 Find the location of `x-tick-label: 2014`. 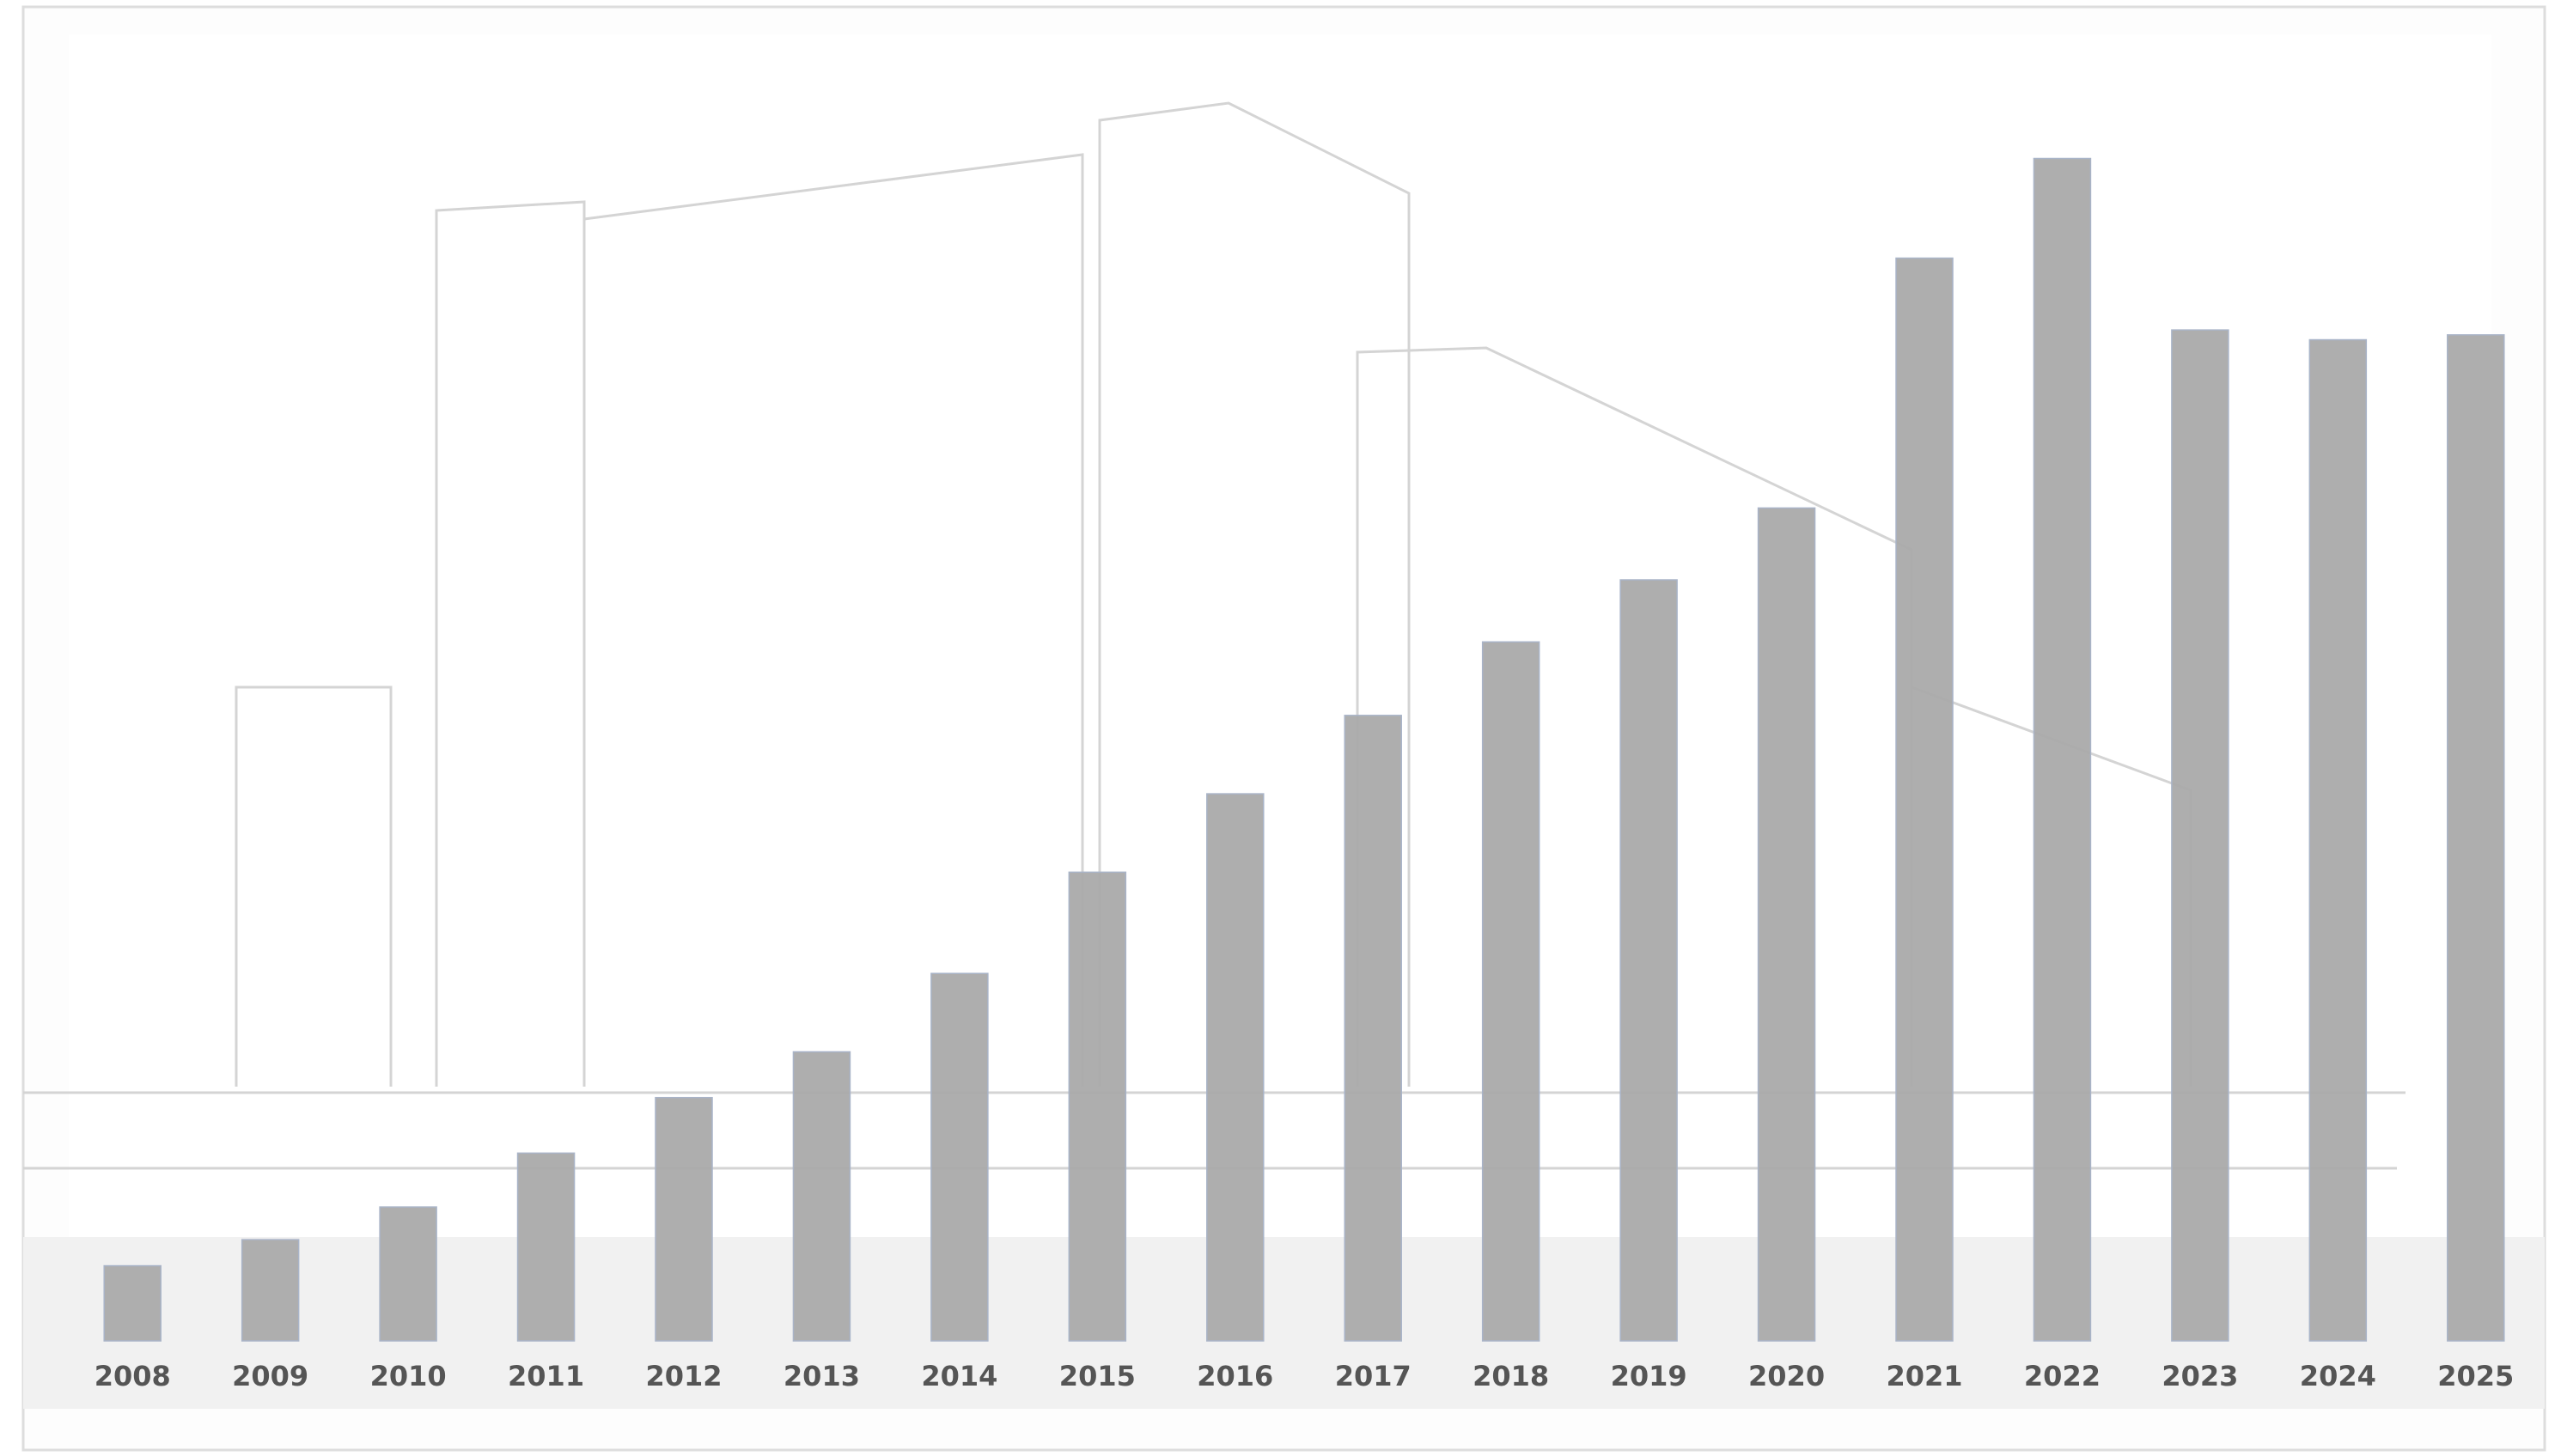

x-tick-label: 2014 is located at coordinates (959, 1376).